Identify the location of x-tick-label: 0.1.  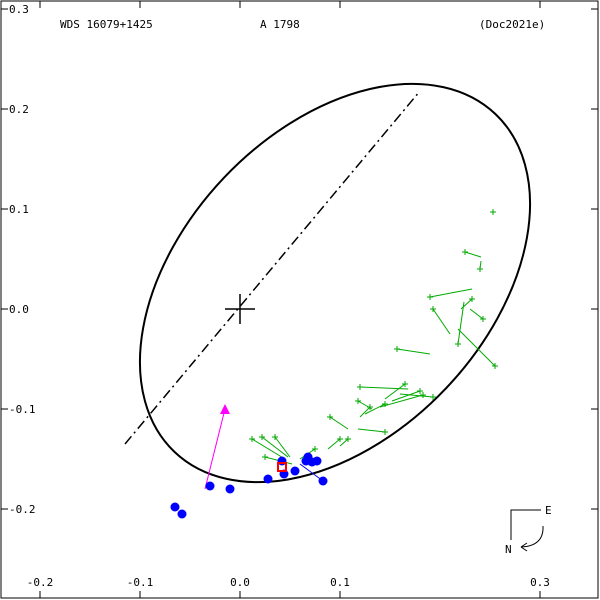
(340, 582).